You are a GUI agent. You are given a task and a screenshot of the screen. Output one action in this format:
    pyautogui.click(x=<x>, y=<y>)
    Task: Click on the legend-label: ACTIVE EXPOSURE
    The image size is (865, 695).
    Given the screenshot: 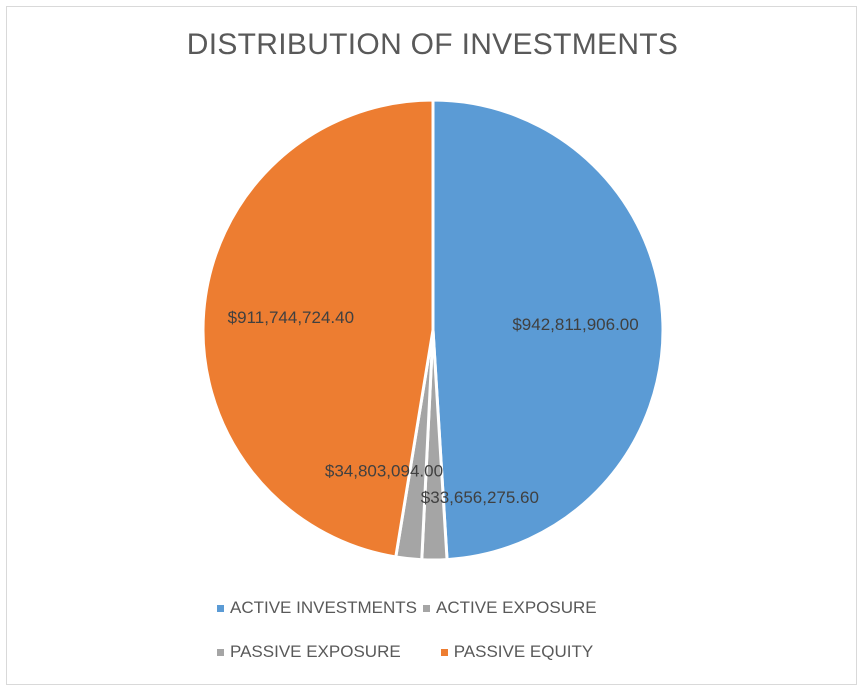 What is the action you would take?
    pyautogui.click(x=516, y=607)
    